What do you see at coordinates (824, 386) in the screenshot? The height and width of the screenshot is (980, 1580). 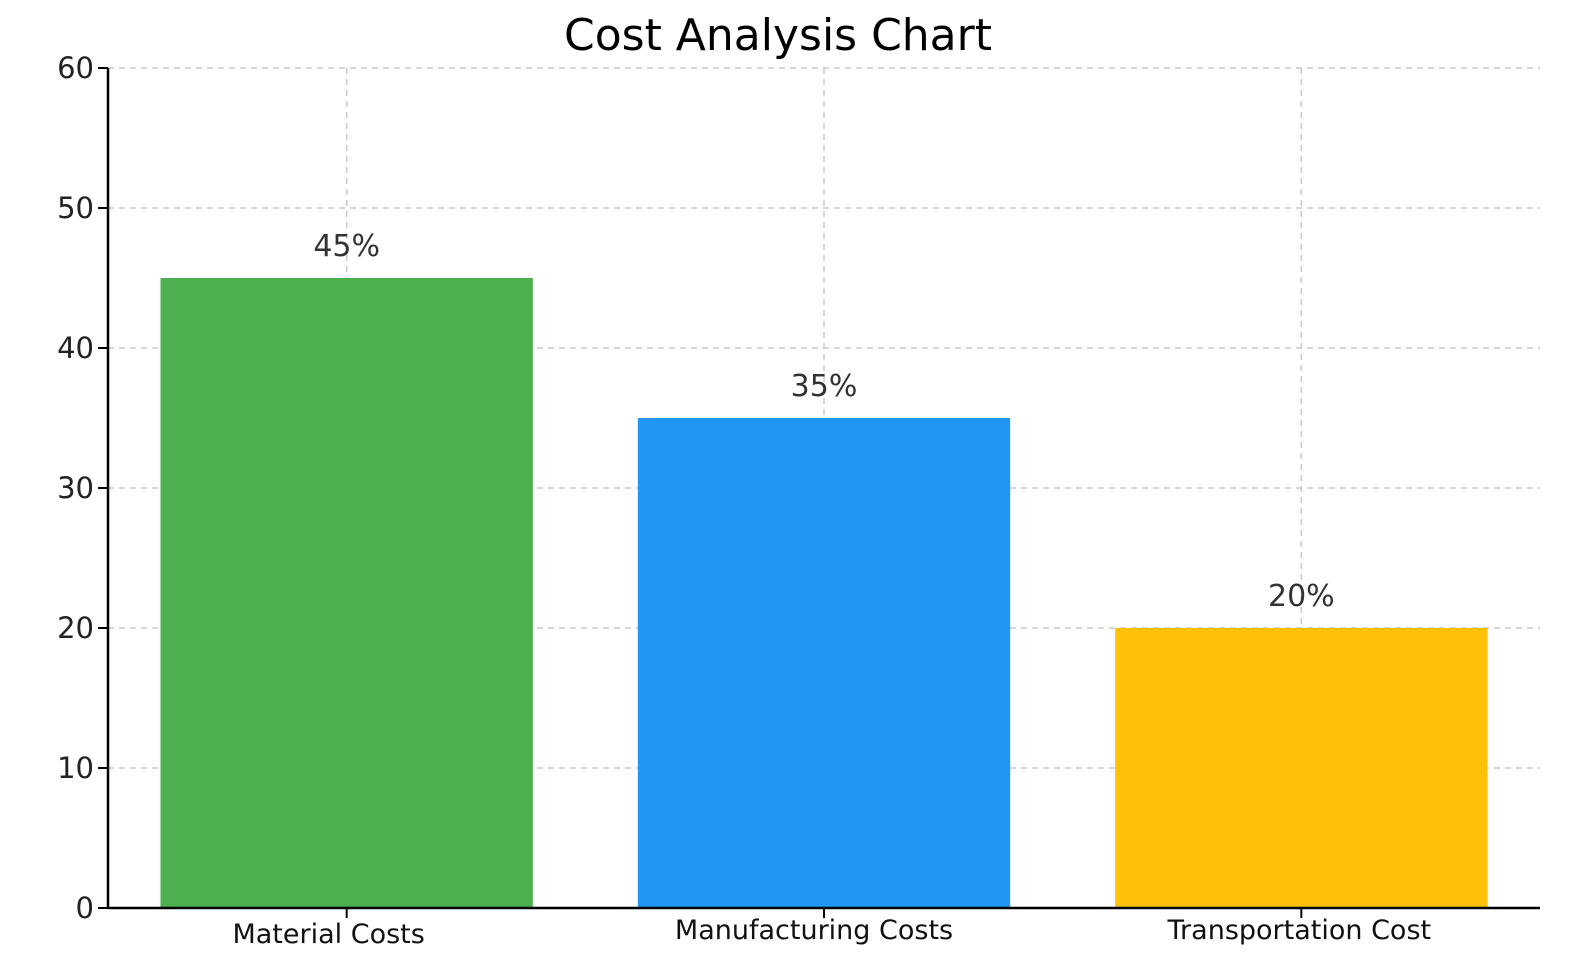 I see `bar-value-label: 35%` at bounding box center [824, 386].